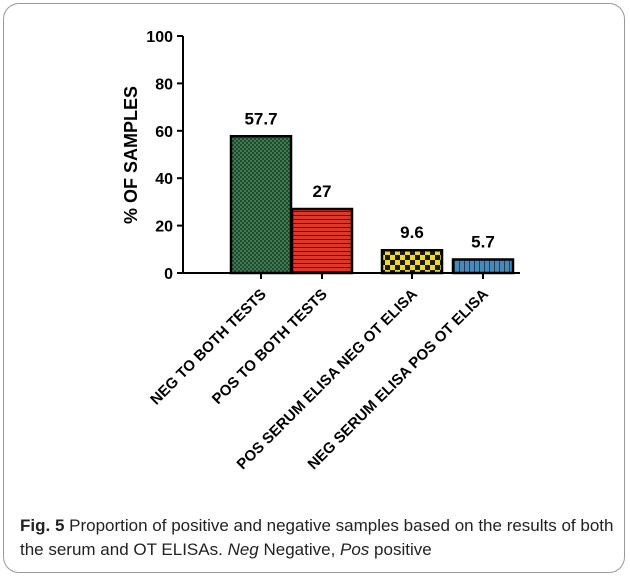  Describe the element at coordinates (260, 118) in the screenshot. I see `data-label-1: 57.7` at that location.